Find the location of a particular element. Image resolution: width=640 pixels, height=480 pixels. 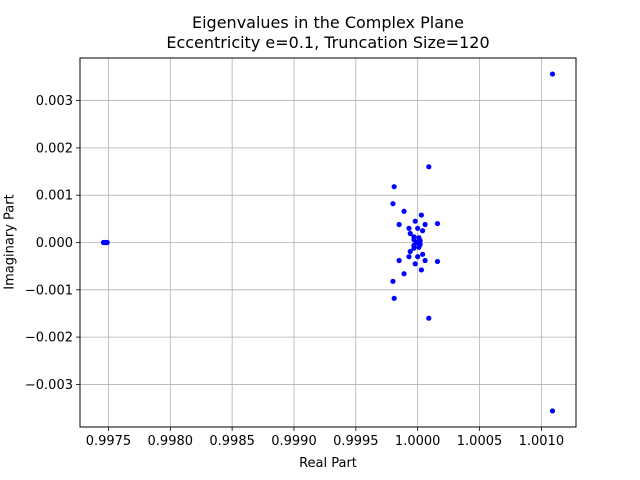

chart-subtitle: Eccentricity e=0.1, Truncation Size=120 is located at coordinates (327, 42).